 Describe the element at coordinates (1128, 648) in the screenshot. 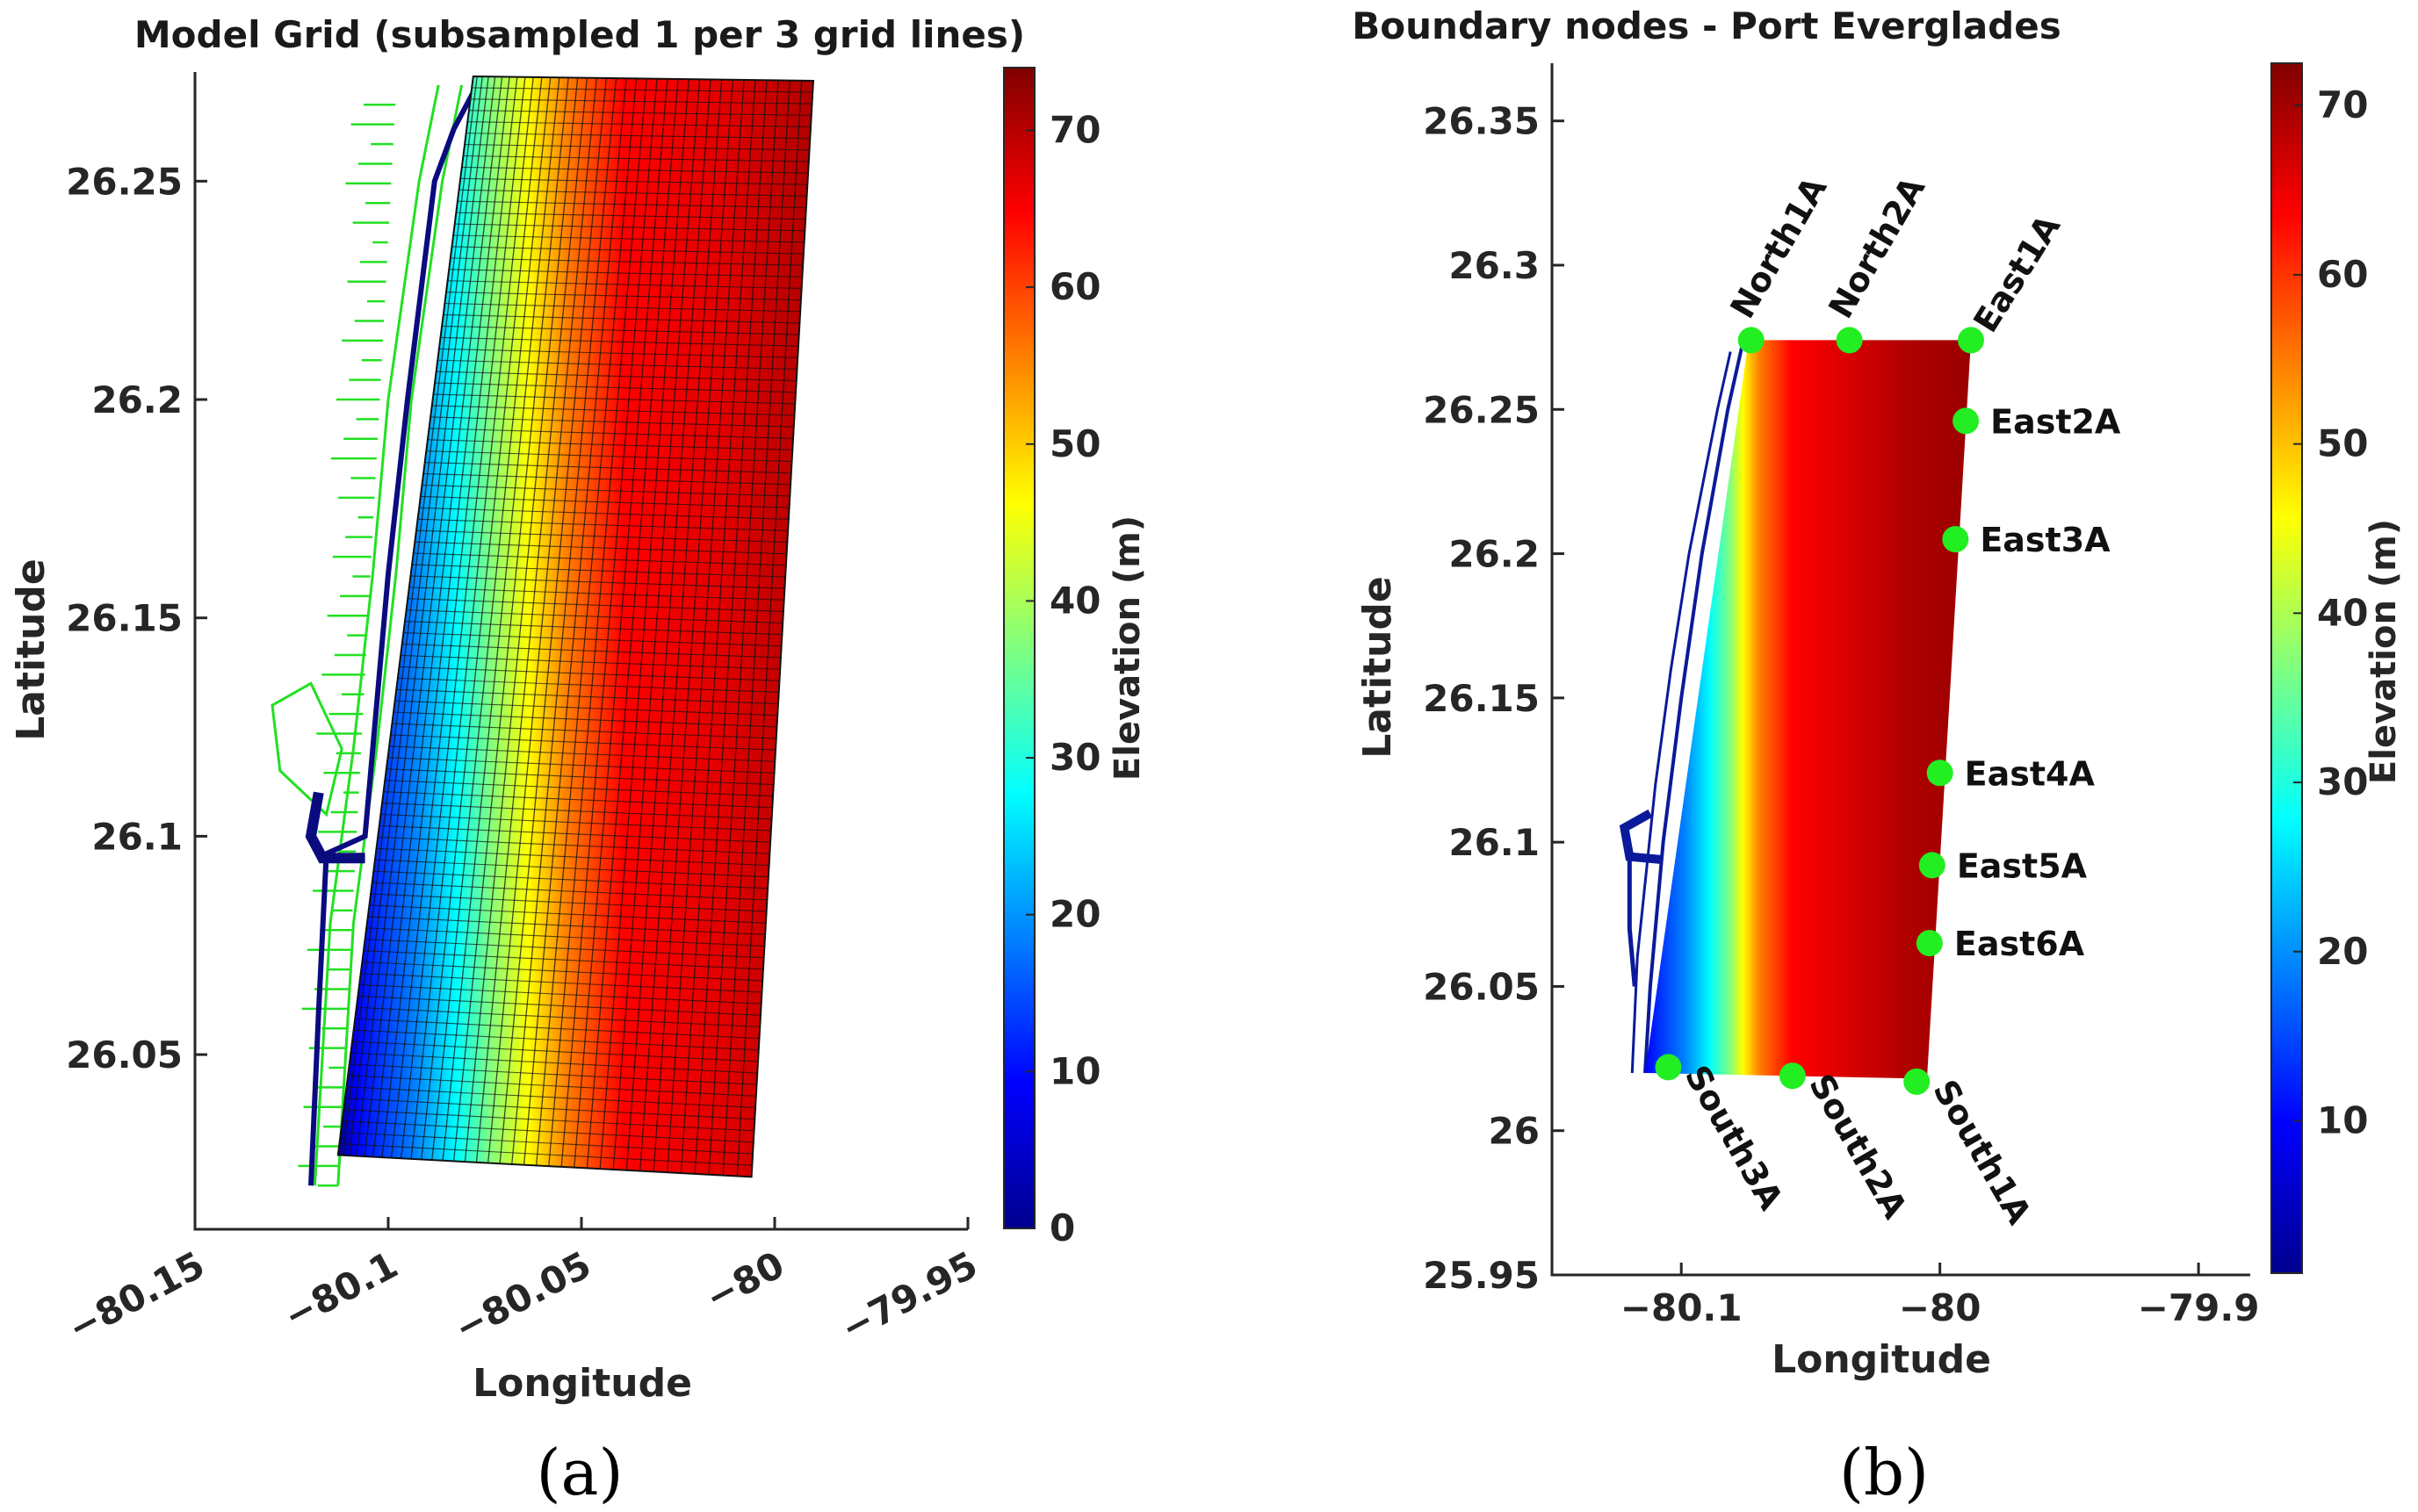

I see `colorbar-a-label: Elevation (m)` at that location.